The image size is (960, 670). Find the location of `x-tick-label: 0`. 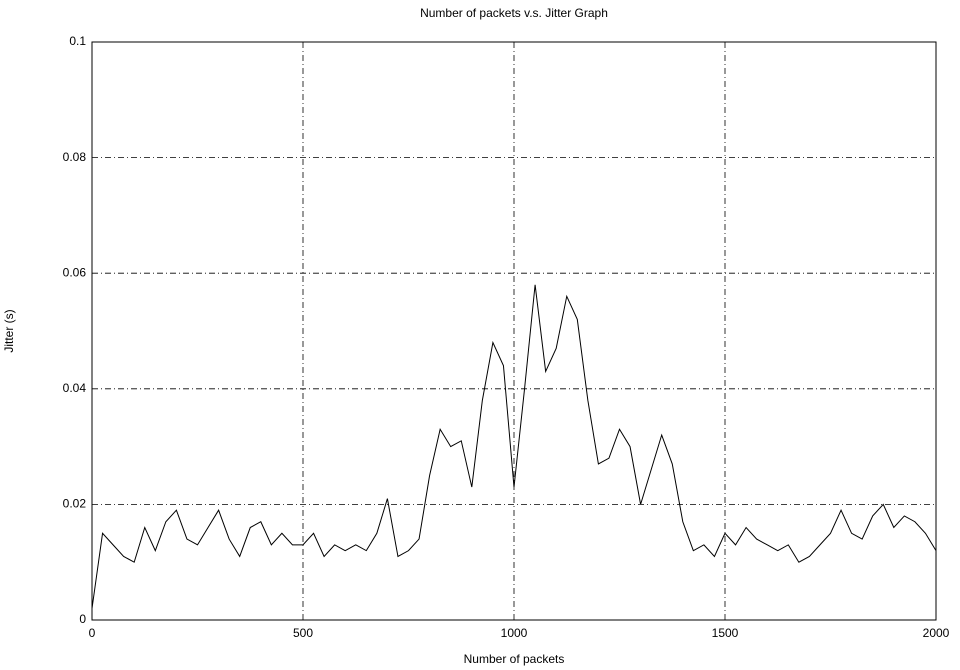

x-tick-label: 0 is located at coordinates (92, 633).